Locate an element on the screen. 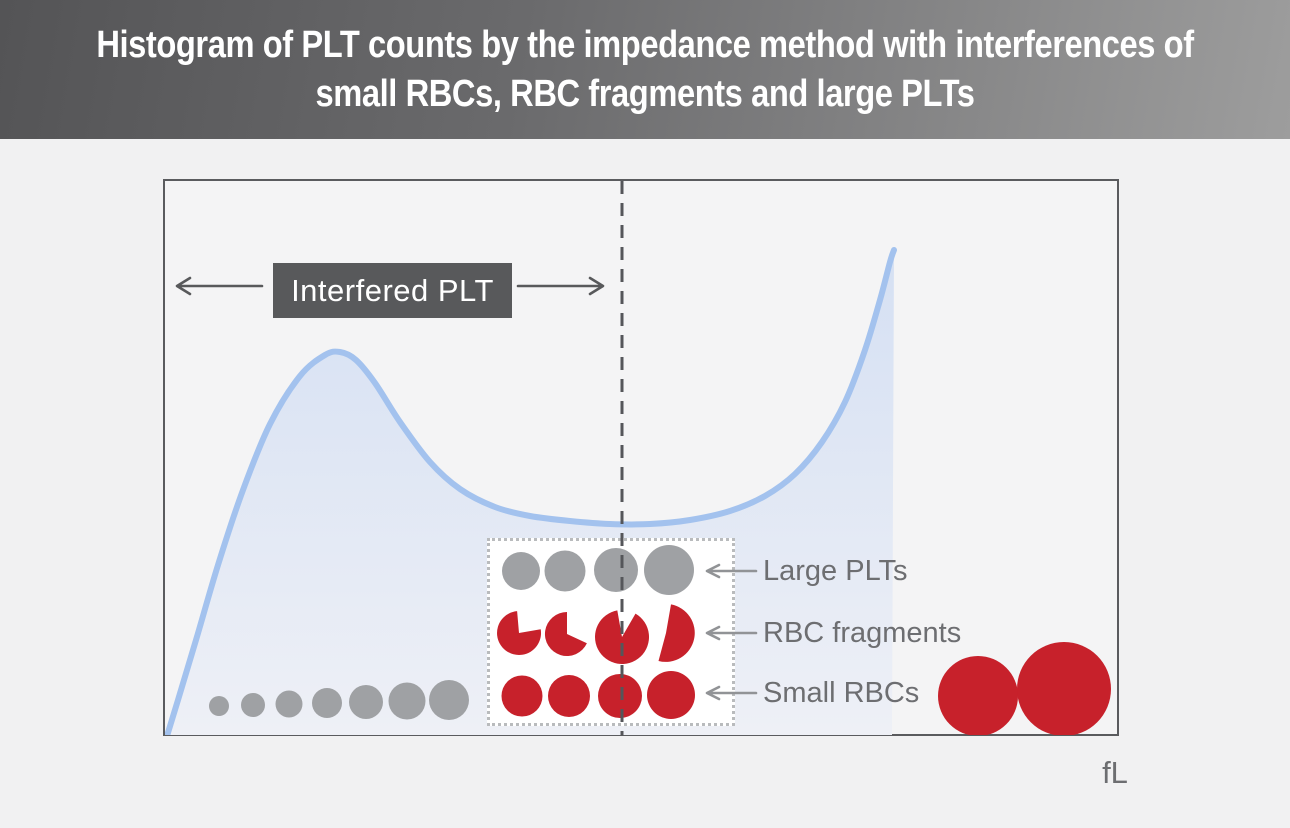  legend-label-small-rbcs: Small RBCs is located at coordinates (841, 693).